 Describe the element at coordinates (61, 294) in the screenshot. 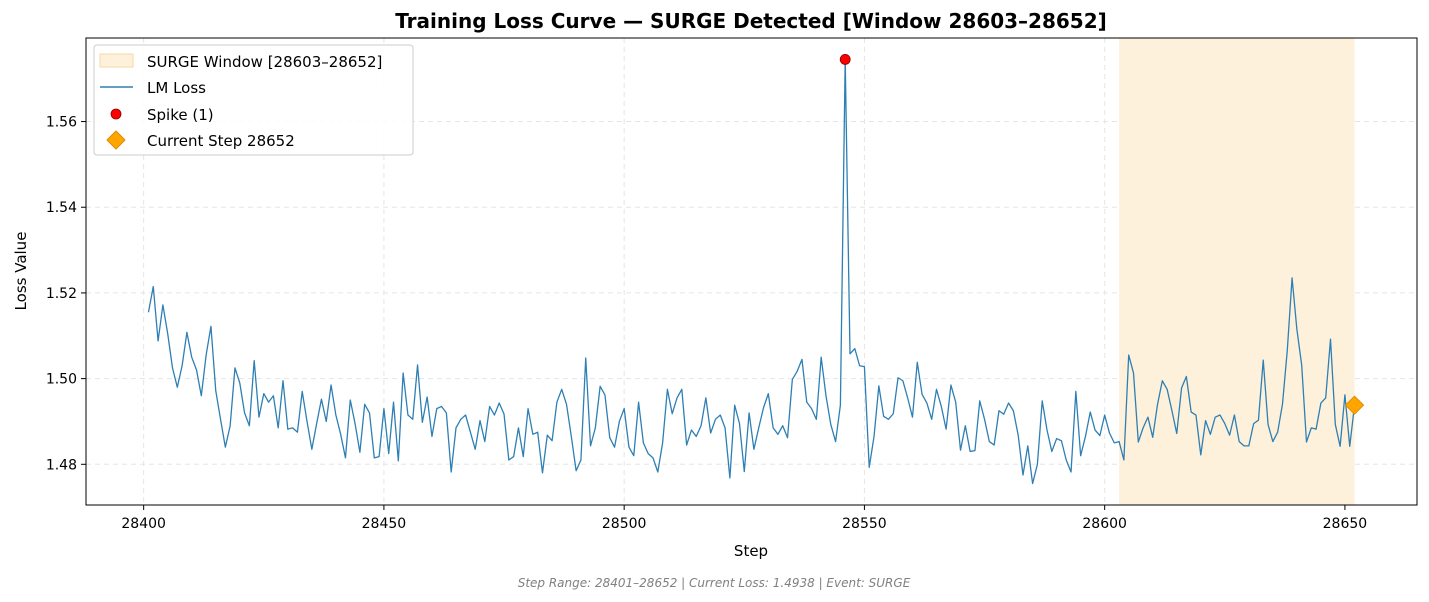

I see `y-tick-label: 1.52` at that location.